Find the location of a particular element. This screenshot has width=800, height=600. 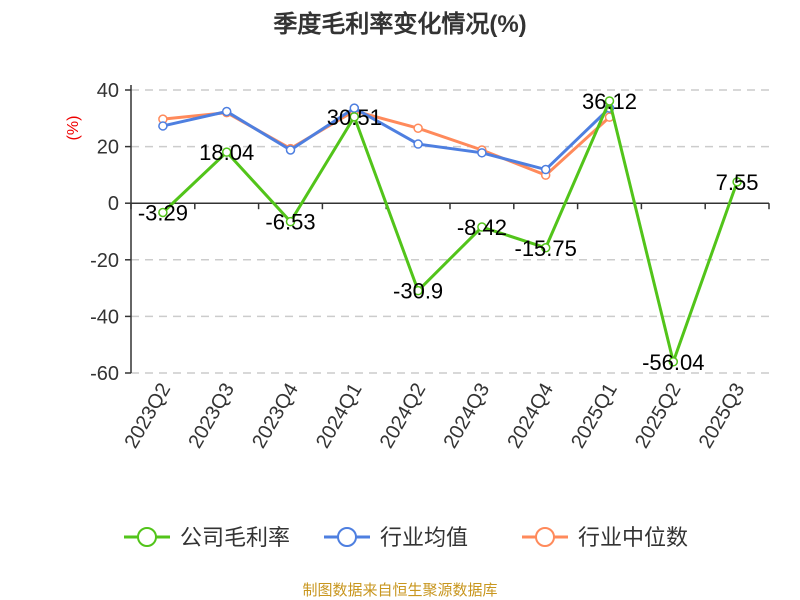

y-tick-label: -60 is located at coordinates (104, 374).